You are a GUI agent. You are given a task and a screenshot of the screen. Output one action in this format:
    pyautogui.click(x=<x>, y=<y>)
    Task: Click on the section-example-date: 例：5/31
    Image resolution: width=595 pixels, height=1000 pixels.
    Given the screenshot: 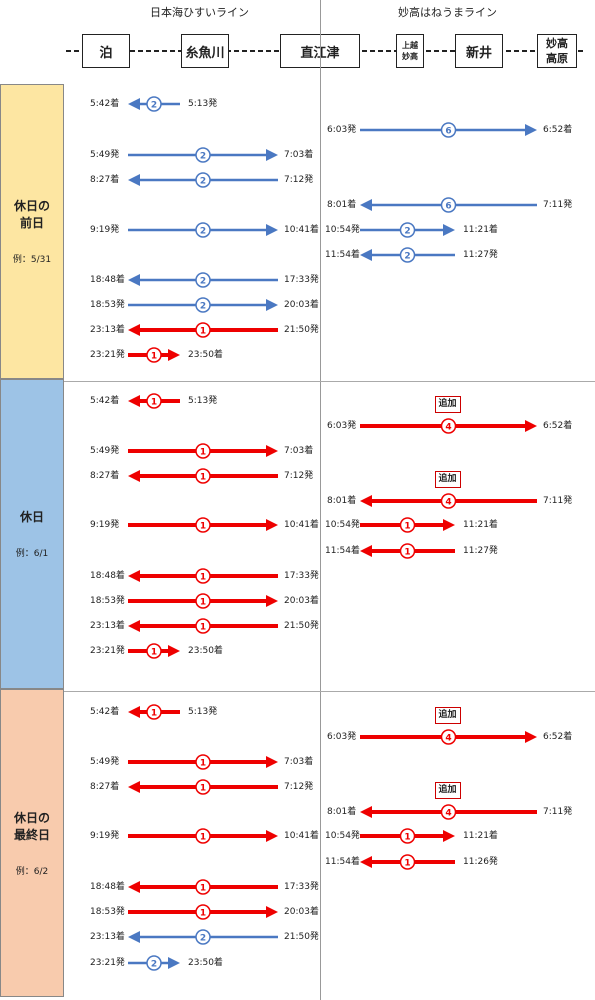 What is the action you would take?
    pyautogui.click(x=32, y=260)
    